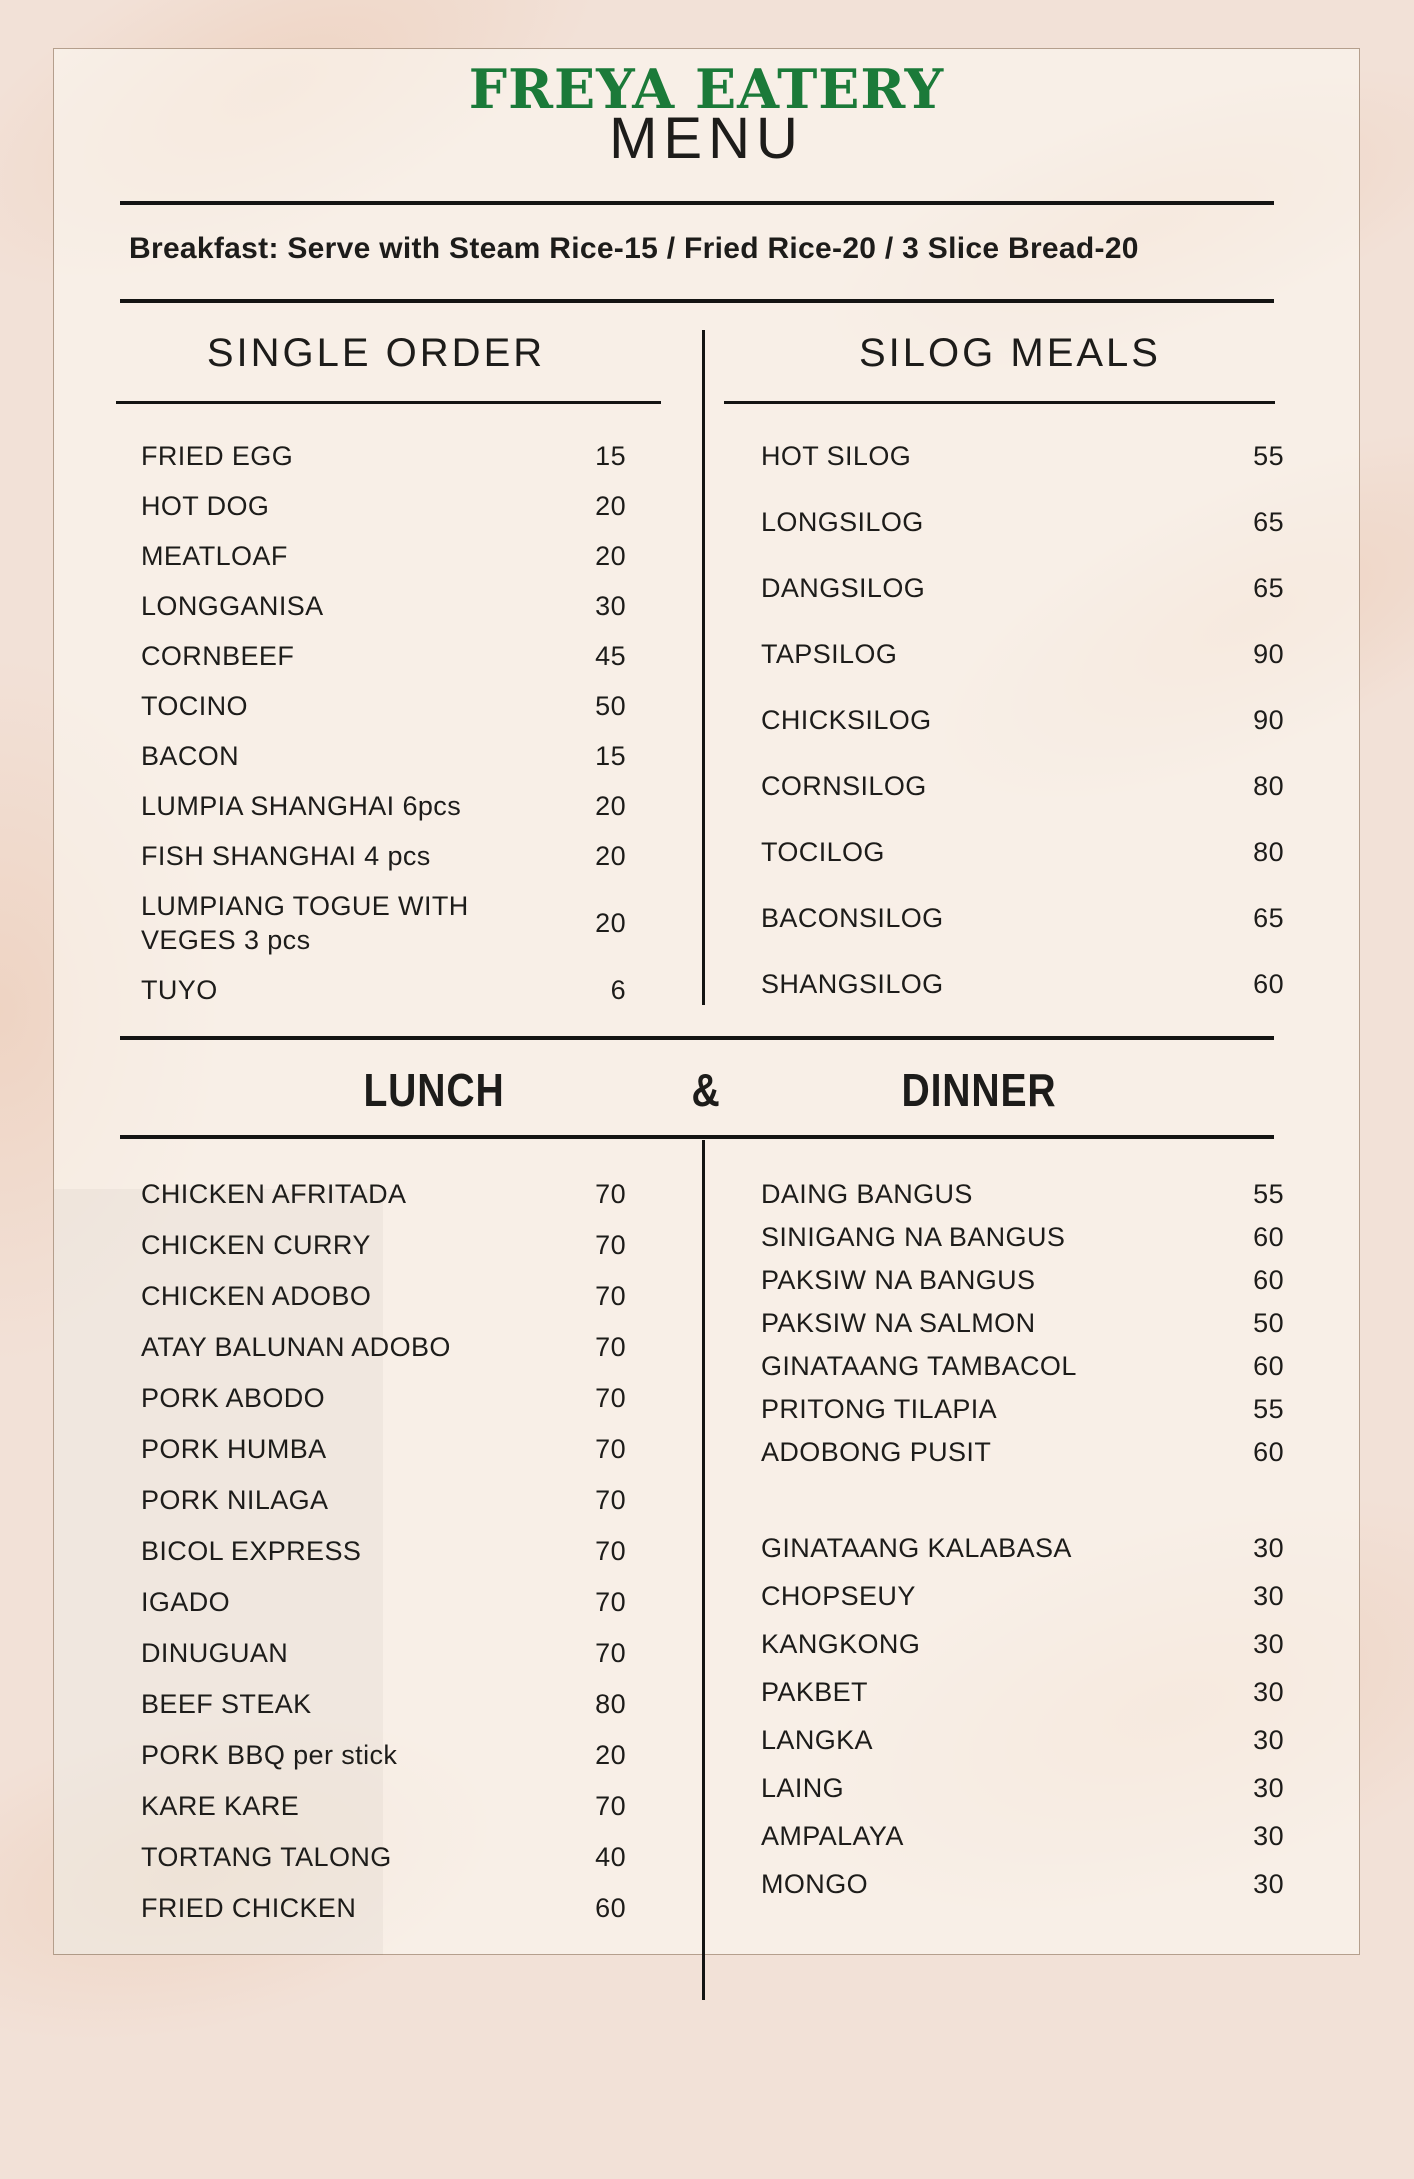 This screenshot has width=1414, height=2179. I want to click on column-divider-bottom, so click(703, 1570).